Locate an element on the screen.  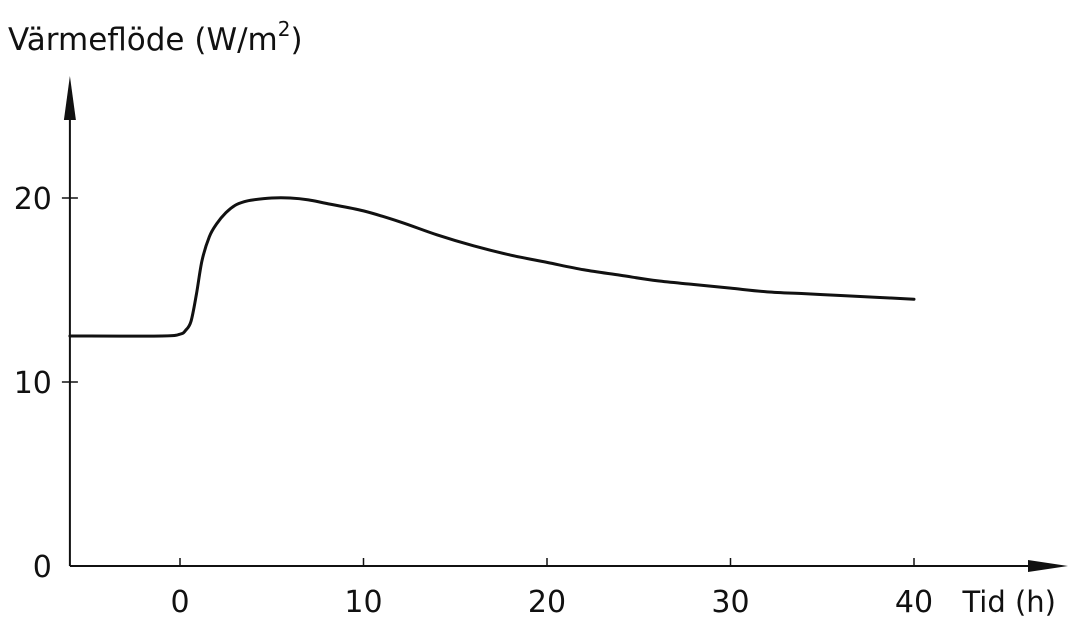
x-tick-label: 40 is located at coordinates (914, 601).